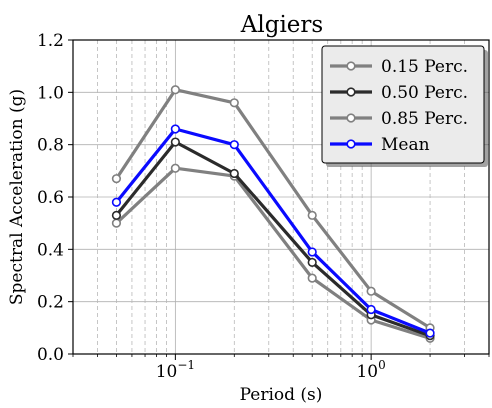  What do you see at coordinates (50, 355) in the screenshot?
I see `y-tick-label: 0.0` at bounding box center [50, 355].